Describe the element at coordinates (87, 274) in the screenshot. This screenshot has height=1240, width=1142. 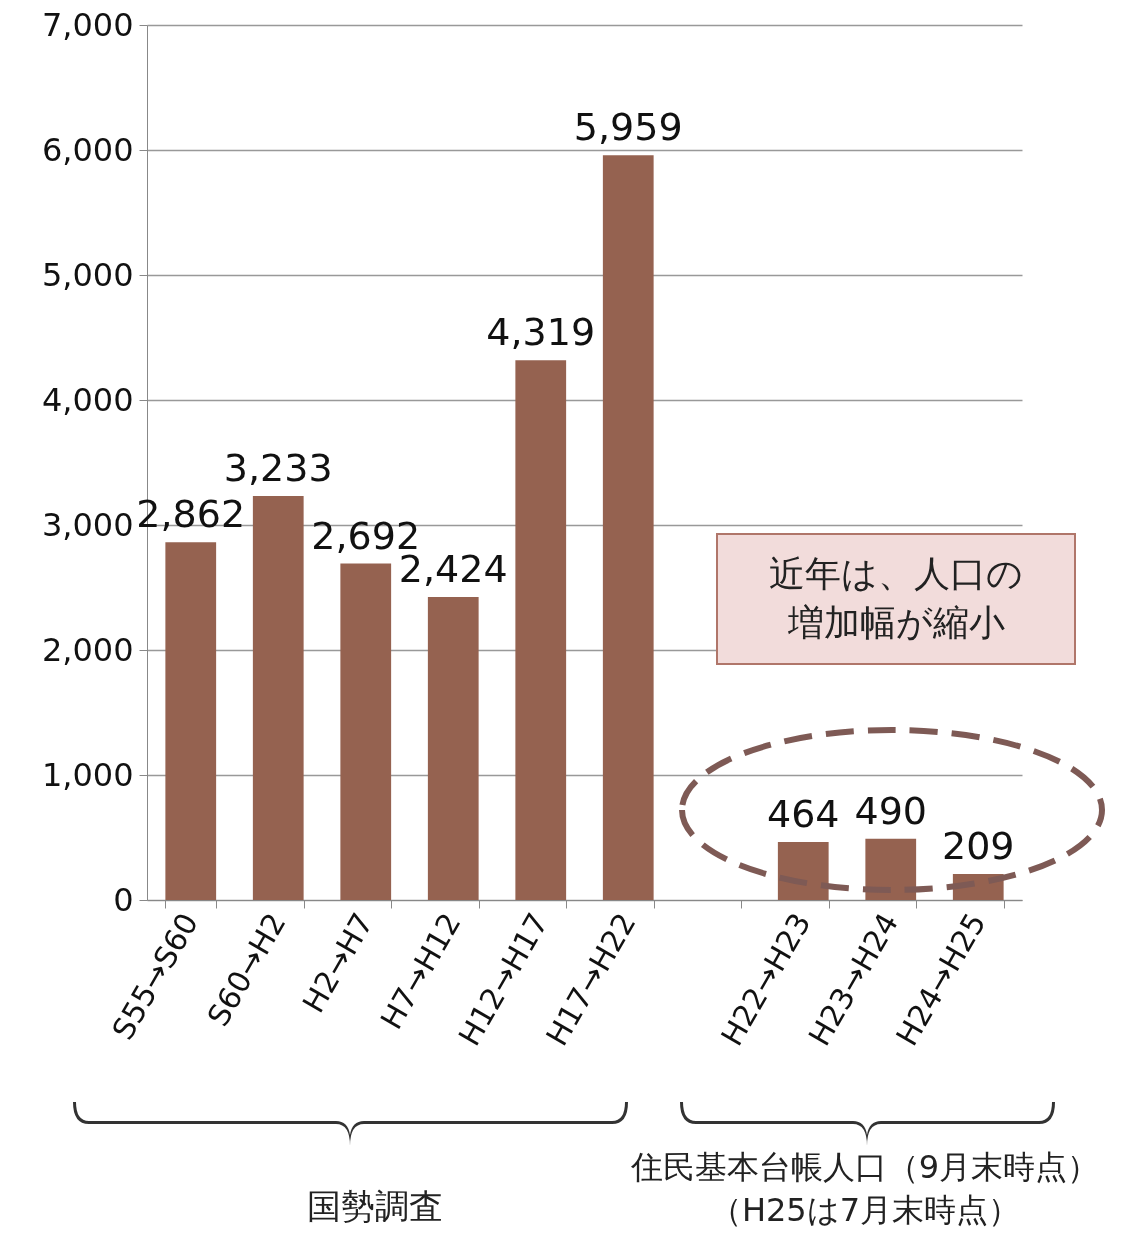
I see `y-tick-label: 5,000` at that location.